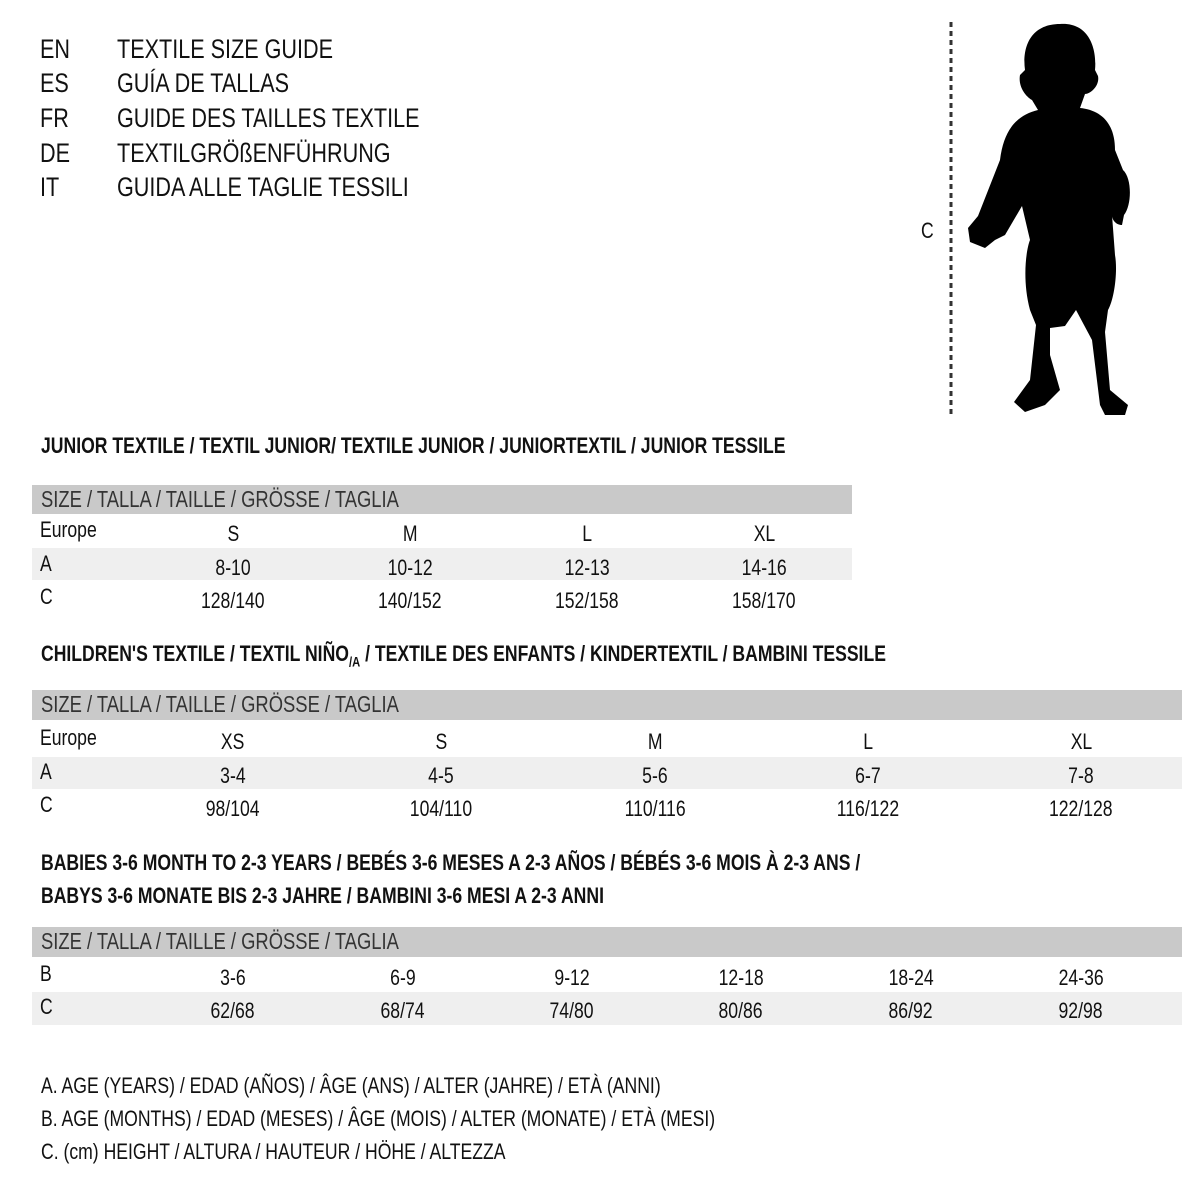 The image size is (1200, 1200). What do you see at coordinates (764, 600) in the screenshot?
I see `table-cell: 158/170` at bounding box center [764, 600].